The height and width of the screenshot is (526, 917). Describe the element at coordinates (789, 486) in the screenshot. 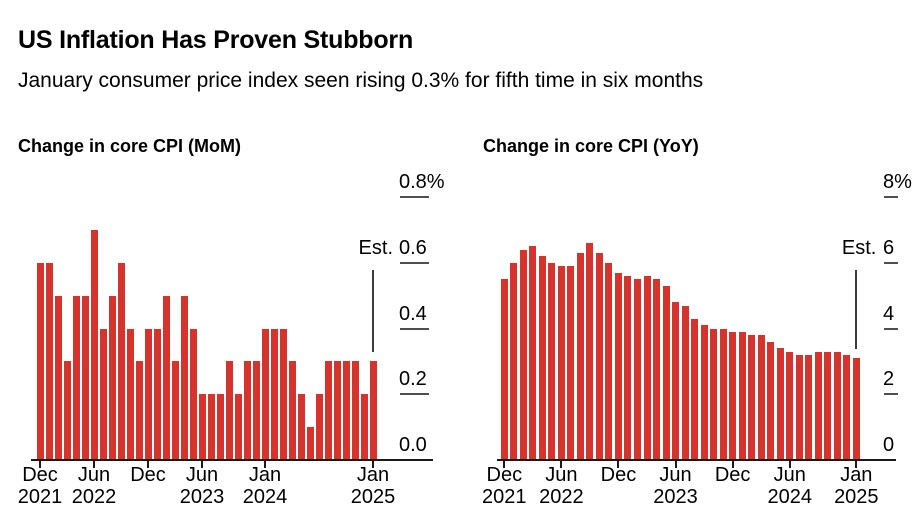

I see `x-axis-label: Jun 2024` at that location.